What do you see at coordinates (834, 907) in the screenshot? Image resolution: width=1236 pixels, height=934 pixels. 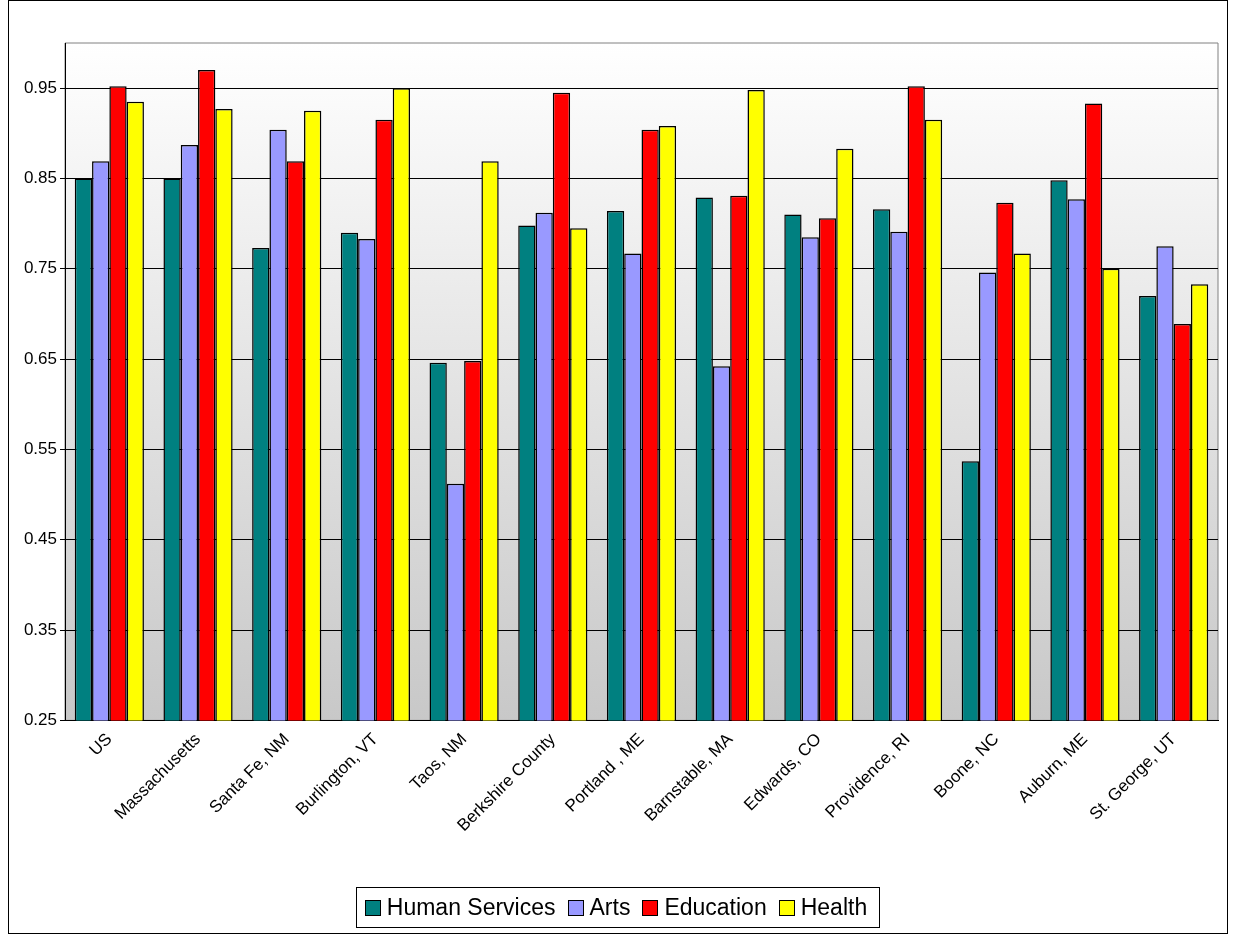 I see `legend-label: Health` at bounding box center [834, 907].